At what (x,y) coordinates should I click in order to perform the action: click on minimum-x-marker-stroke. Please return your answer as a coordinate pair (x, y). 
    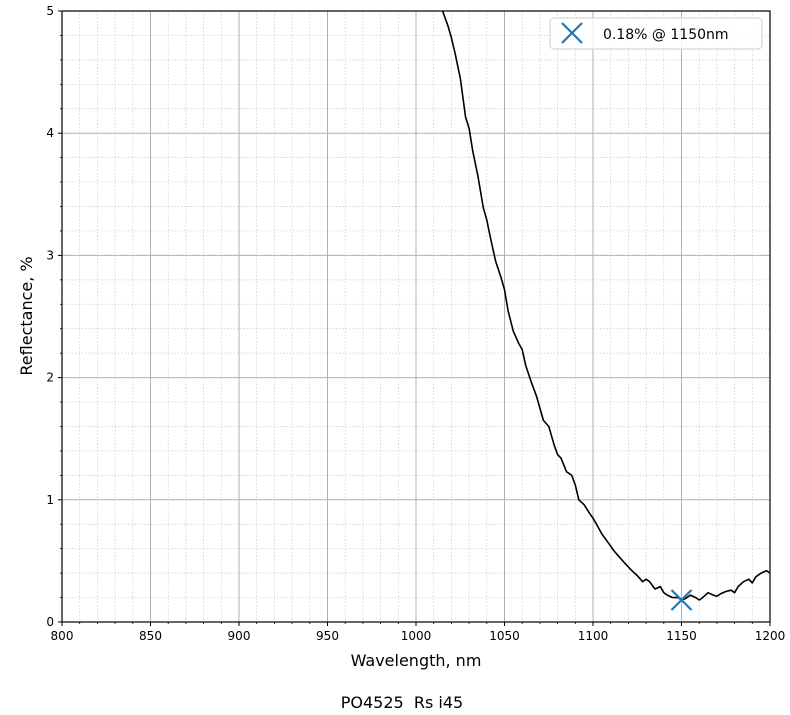
    Looking at the image, I should click on (681, 600).